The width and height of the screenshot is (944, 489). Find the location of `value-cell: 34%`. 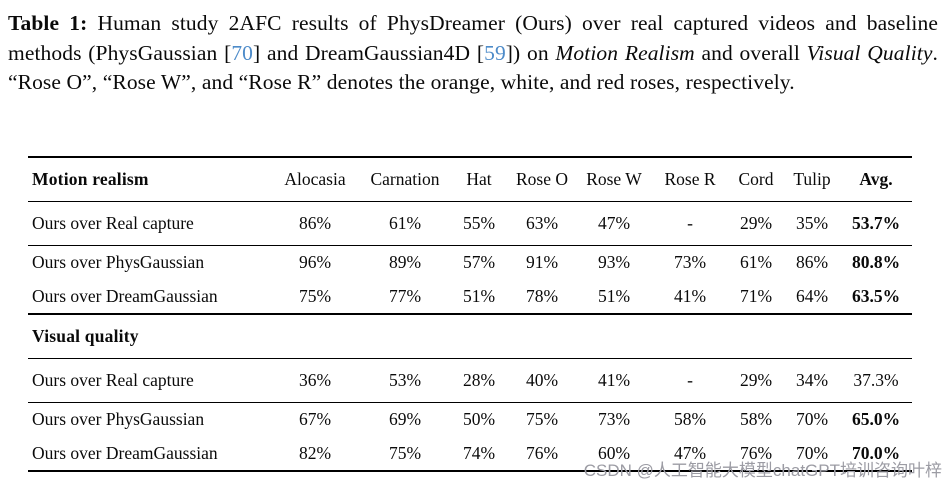

value-cell: 34% is located at coordinates (812, 380).